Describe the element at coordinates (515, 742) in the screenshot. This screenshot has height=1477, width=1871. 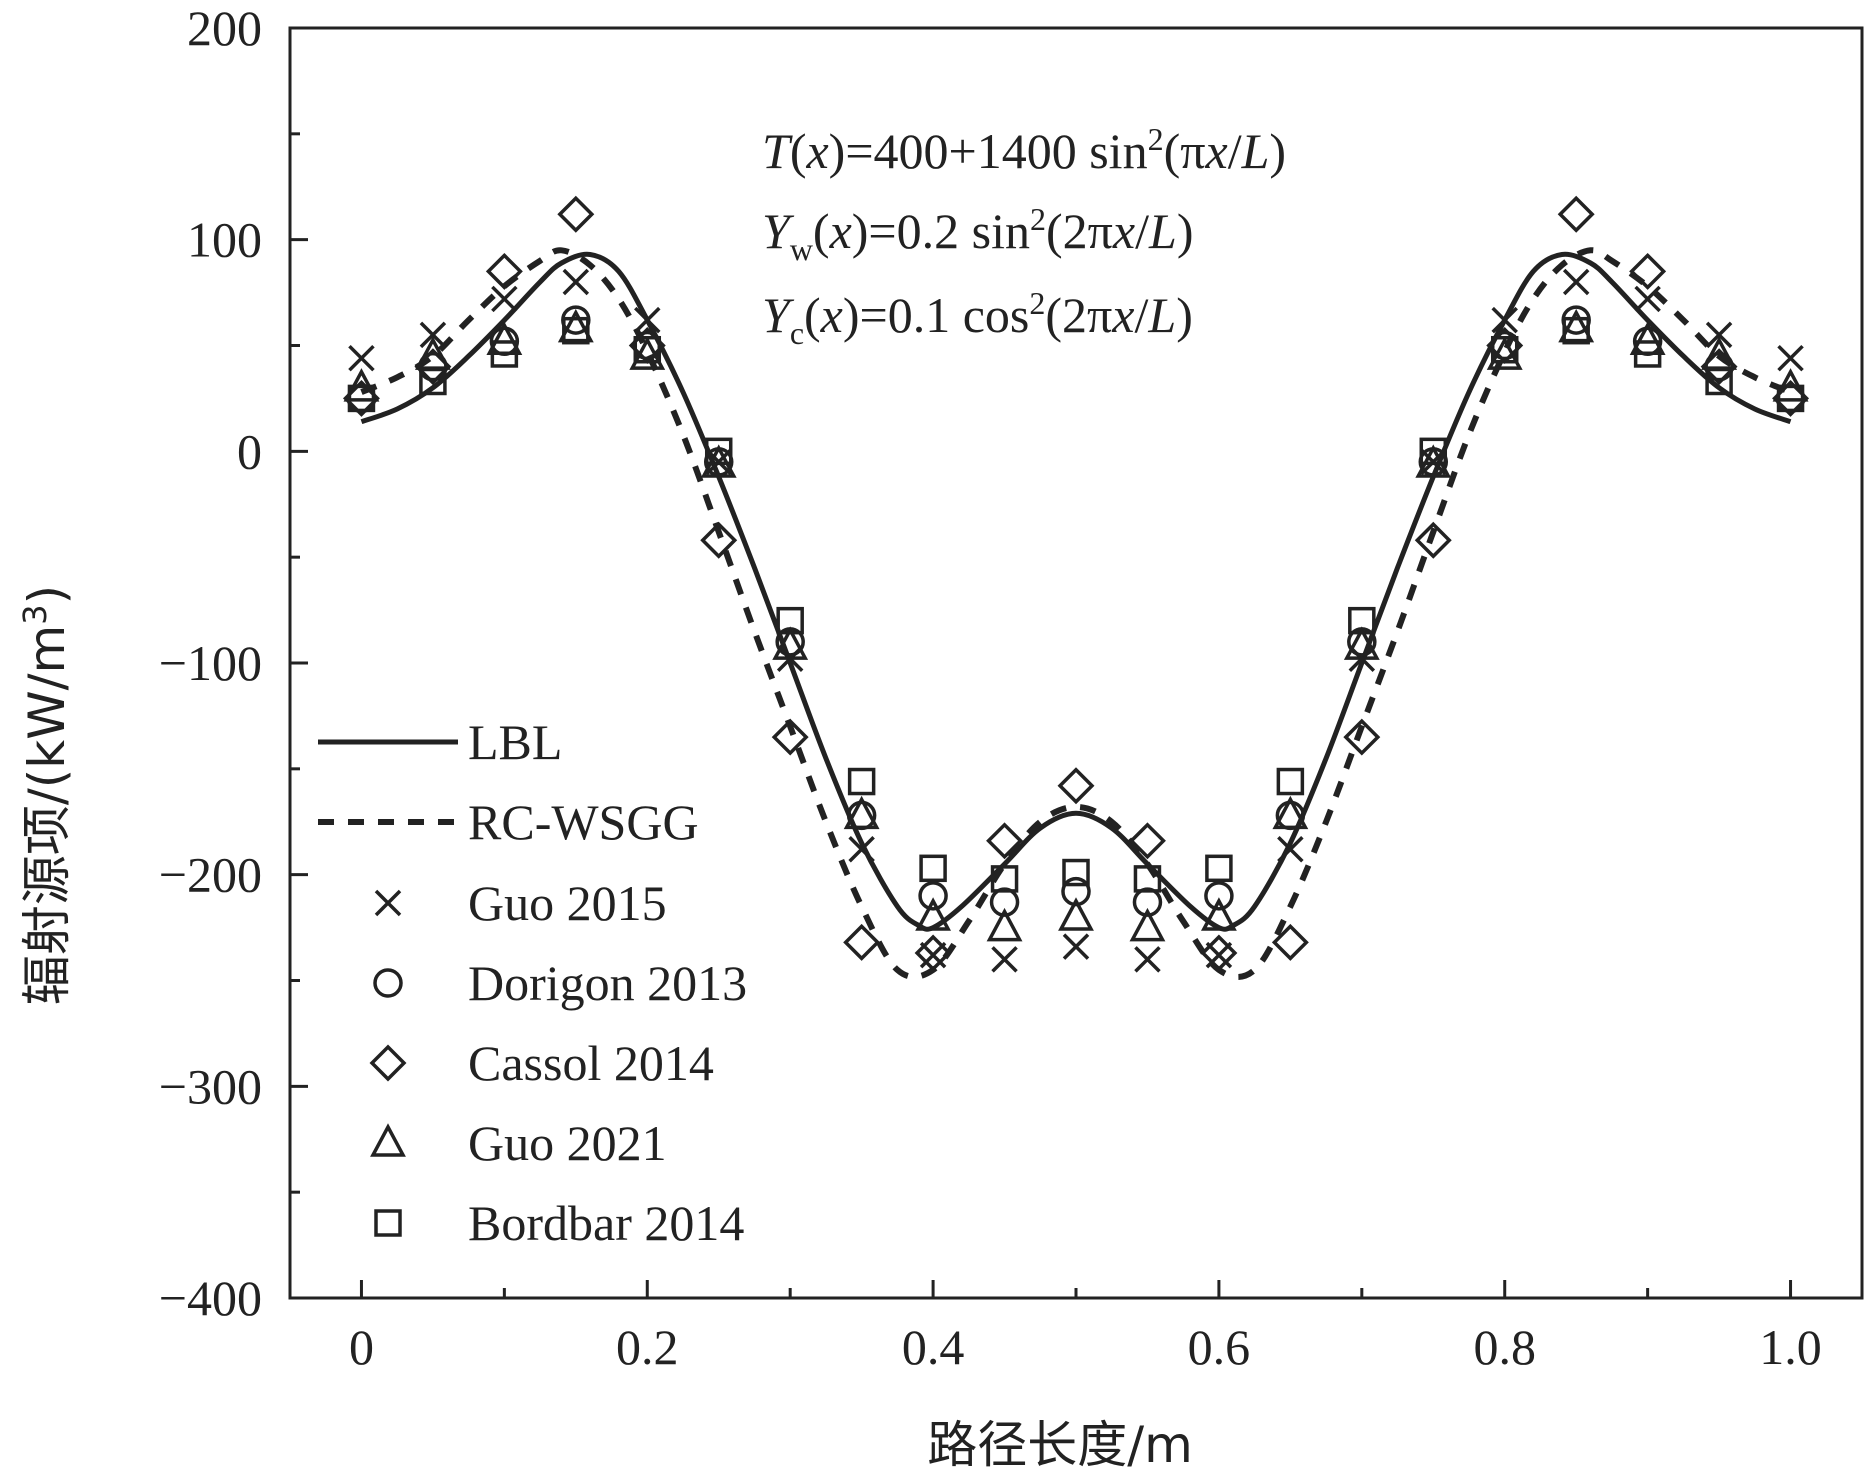
I see `legend-label-lbl: LBL` at that location.